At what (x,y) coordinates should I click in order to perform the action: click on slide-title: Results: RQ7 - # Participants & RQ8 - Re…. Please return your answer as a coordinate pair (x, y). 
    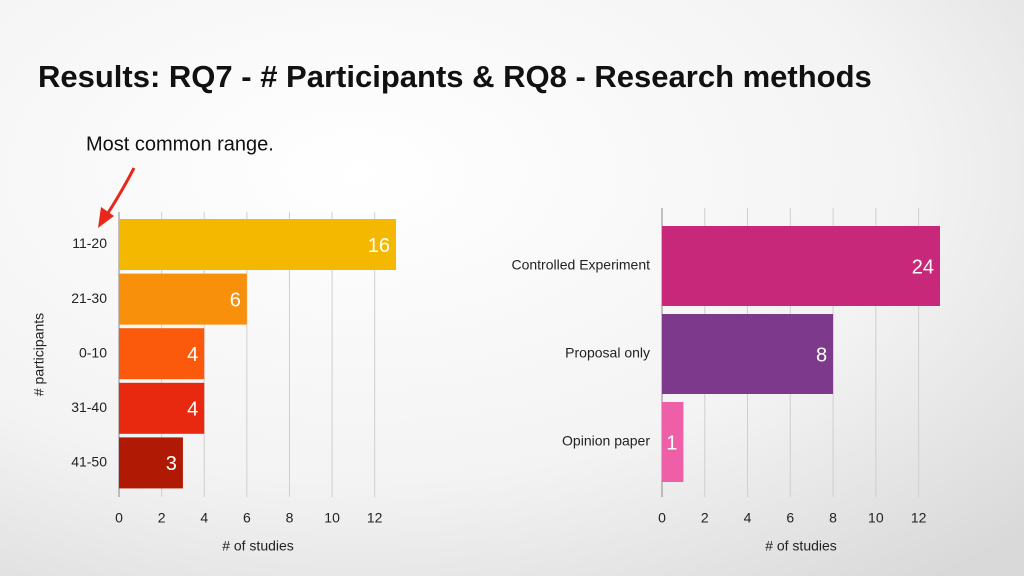
    Looking at the image, I should click on (455, 76).